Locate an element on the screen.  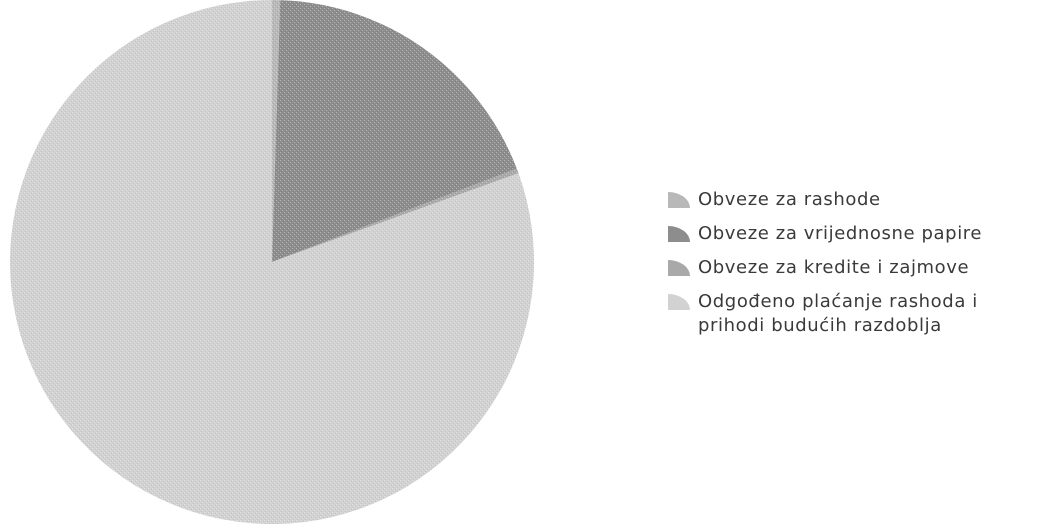
legend-swatch-odgodeno-placanje-rashoda-i-prihodi-buducih-razdoblja is located at coordinates (679, 302).